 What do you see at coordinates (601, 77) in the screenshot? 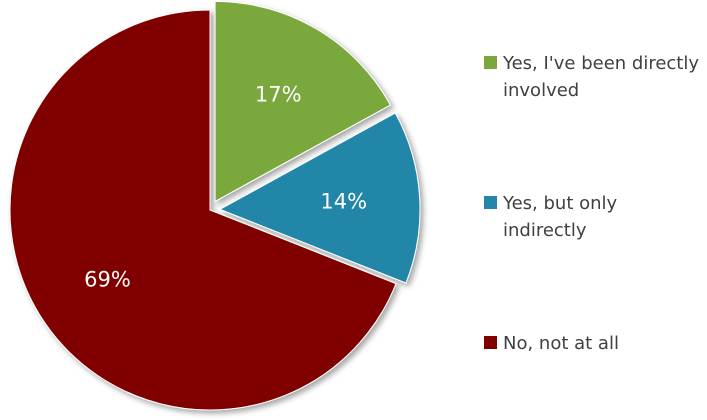
I see `legend-label-directly-involved: Yes, I've been directly involved` at bounding box center [601, 77].